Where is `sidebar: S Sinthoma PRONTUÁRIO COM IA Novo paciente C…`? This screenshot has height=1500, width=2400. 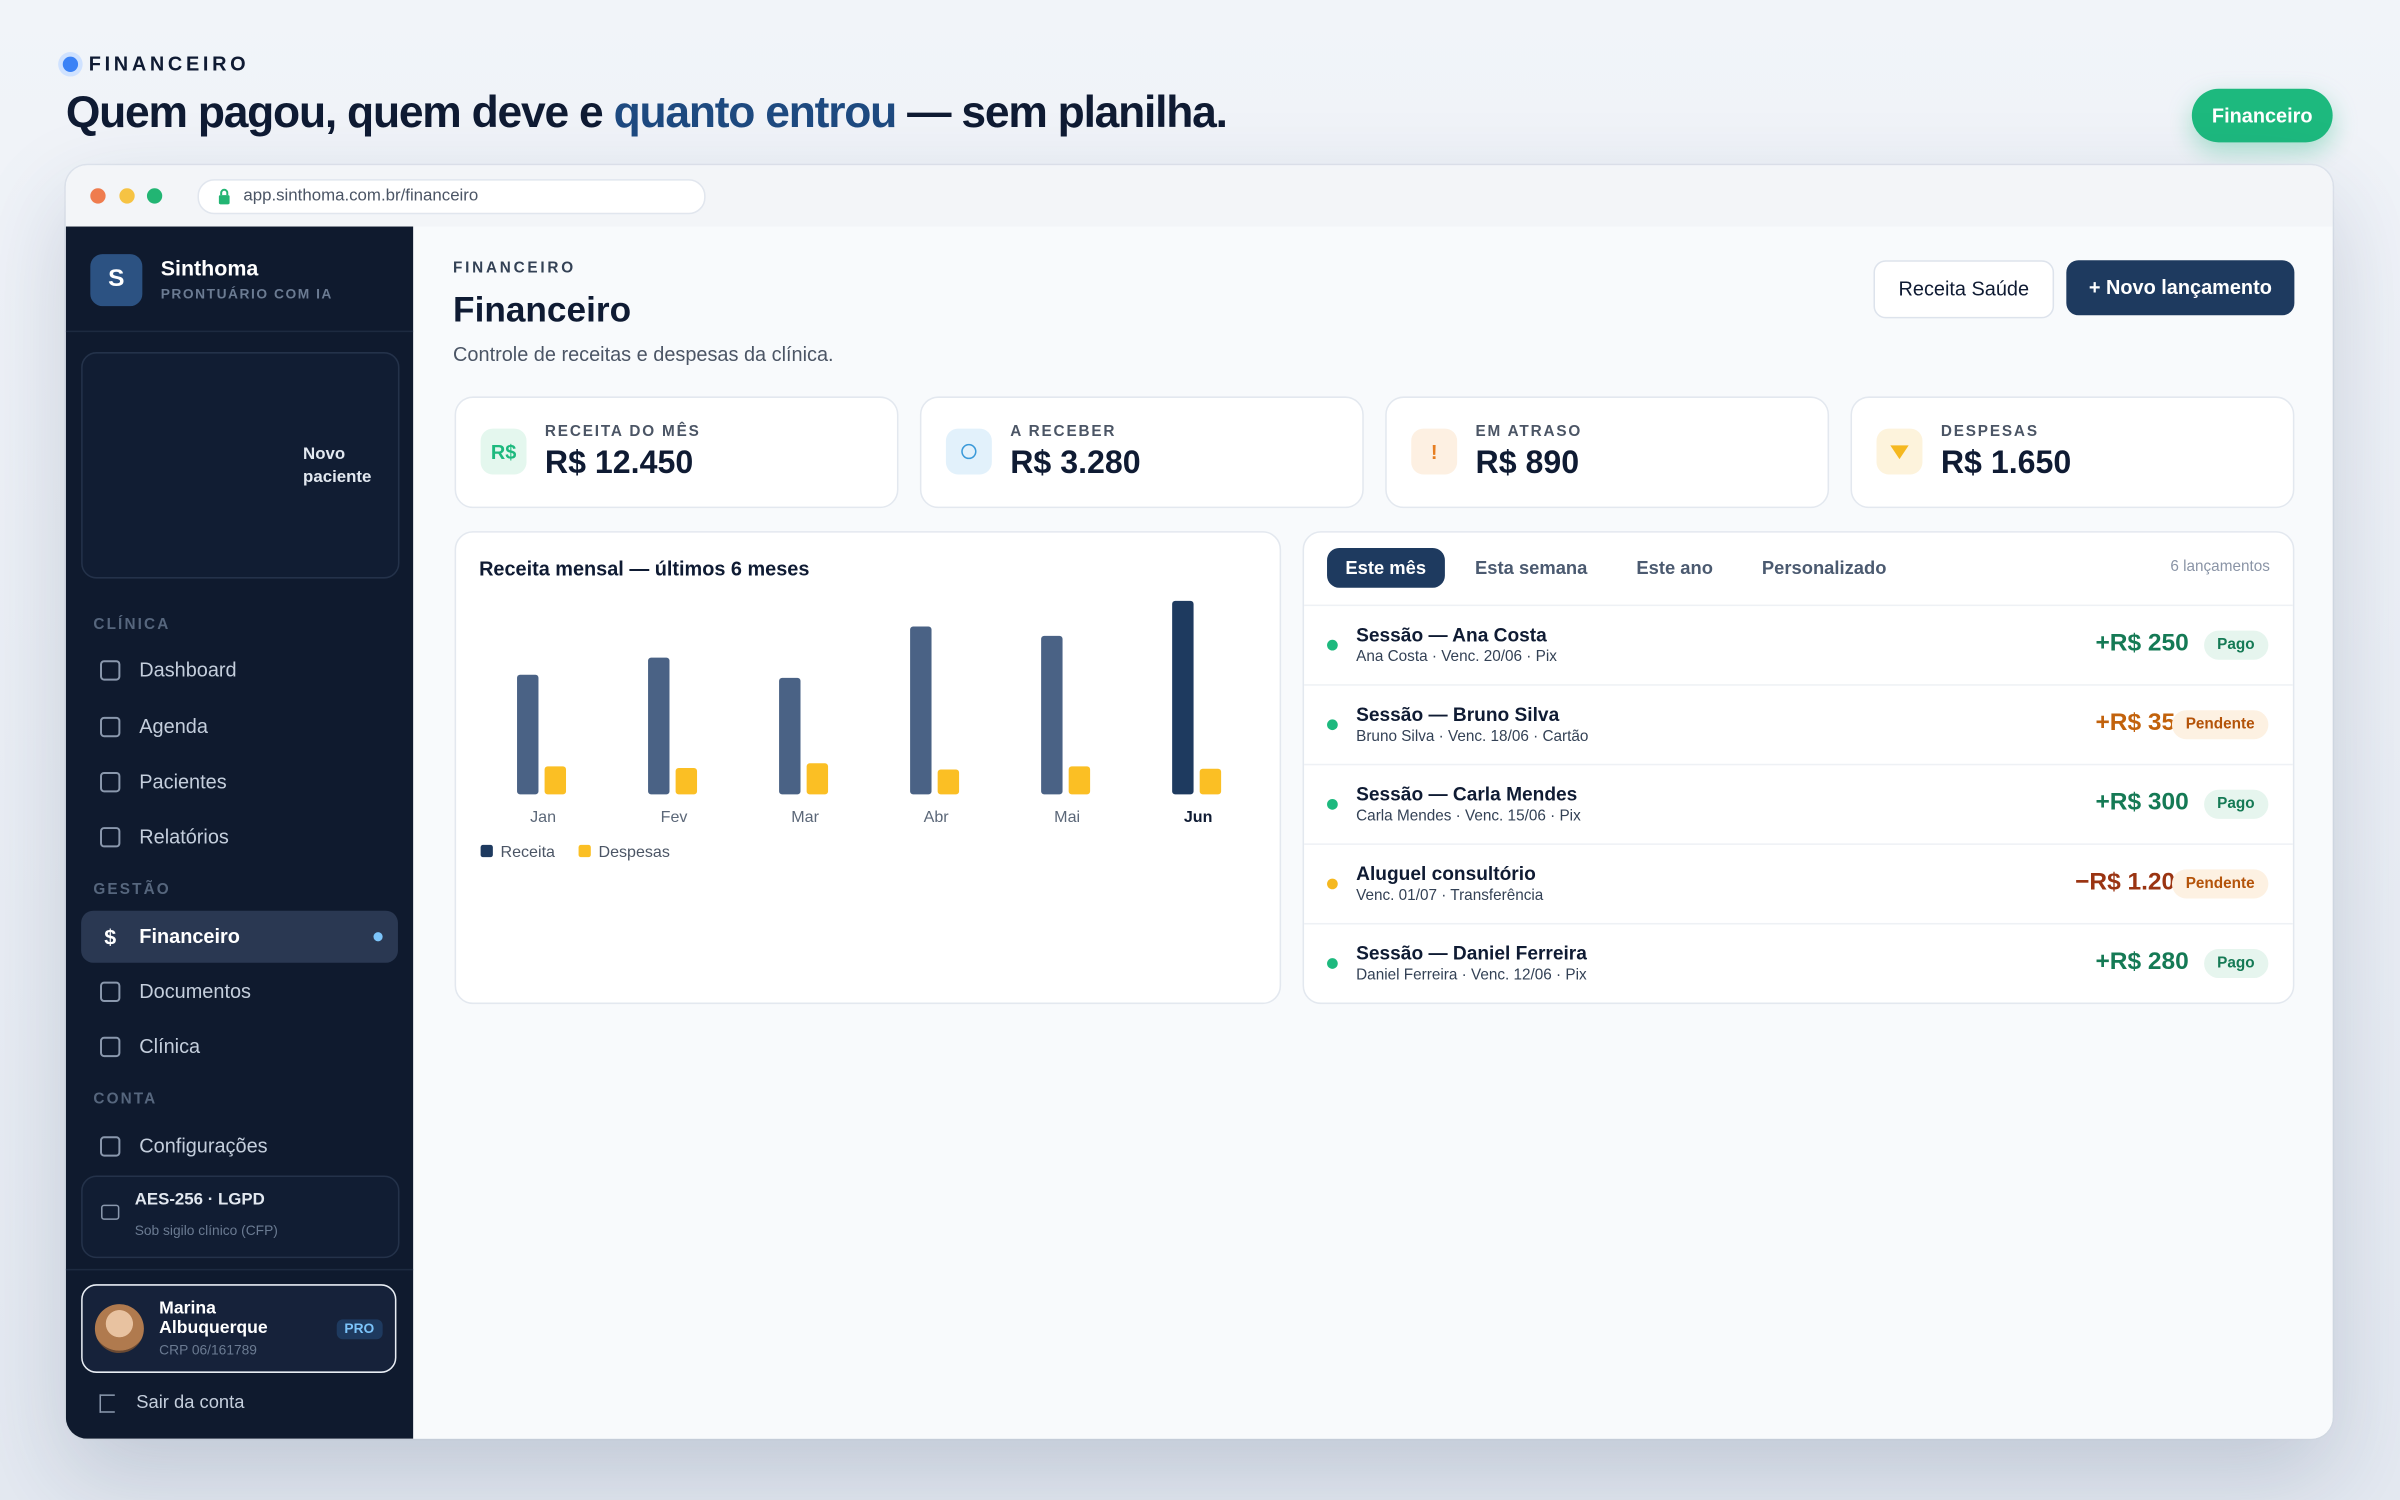
sidebar: S Sinthoma PRONTUÁRIO COM IA Novo paciente C… is located at coordinates (239, 832).